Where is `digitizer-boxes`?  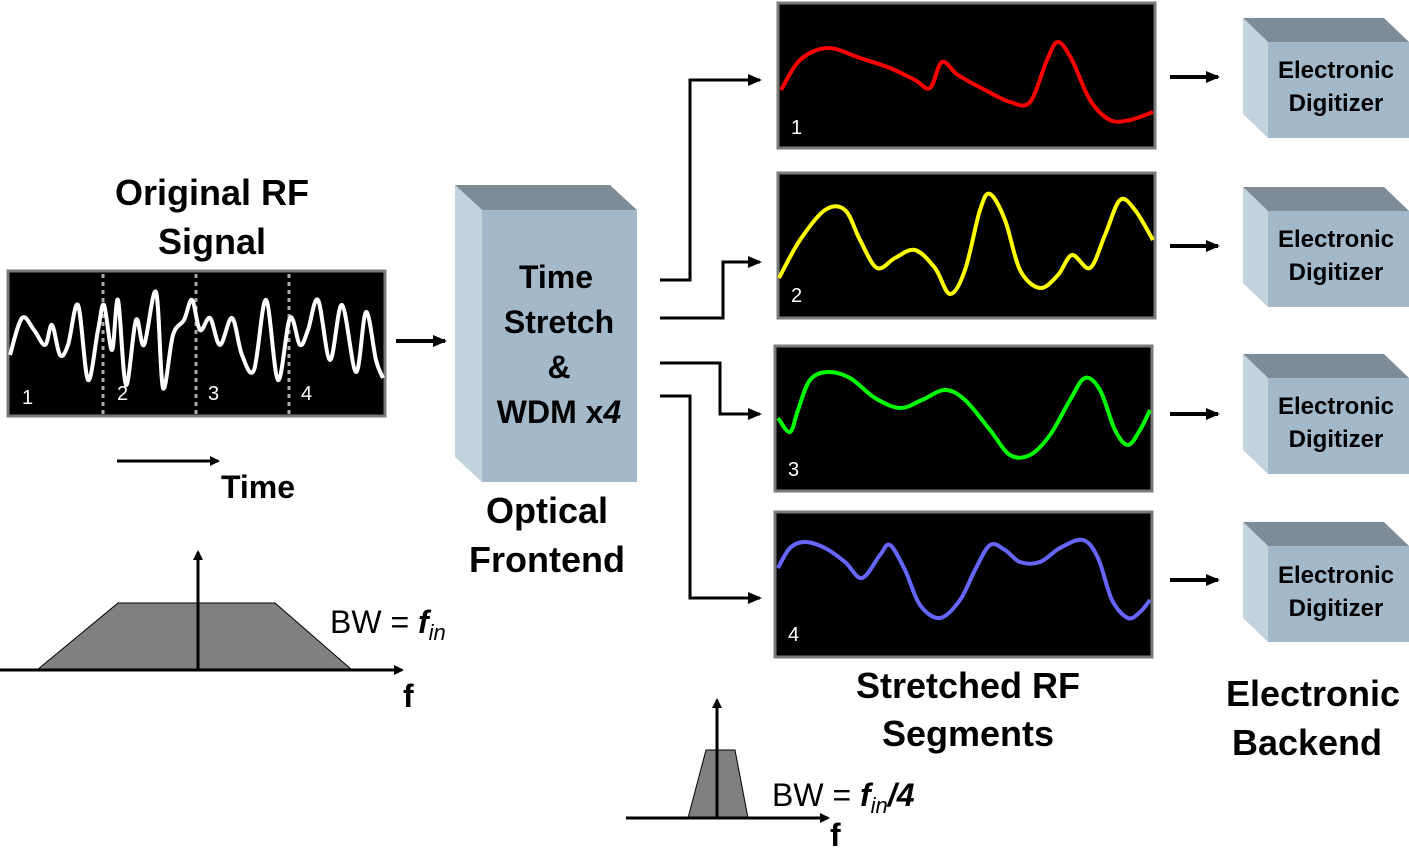 digitizer-boxes is located at coordinates (1326, 330).